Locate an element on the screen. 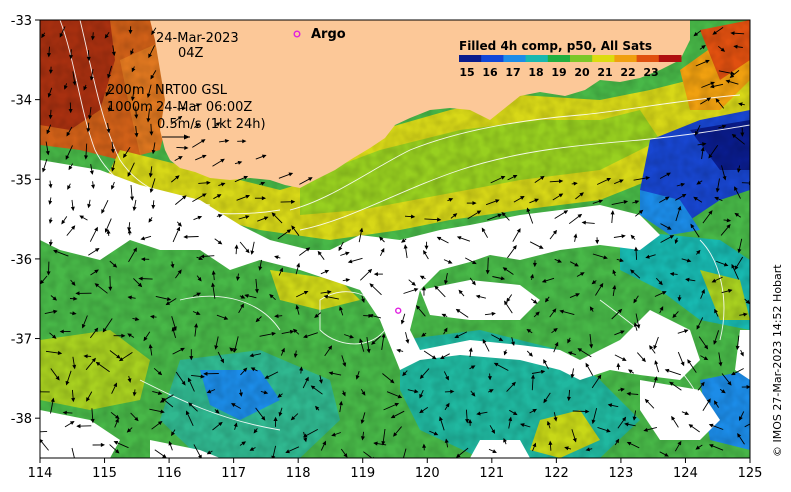  colorbar-swatch is located at coordinates (670, 58).